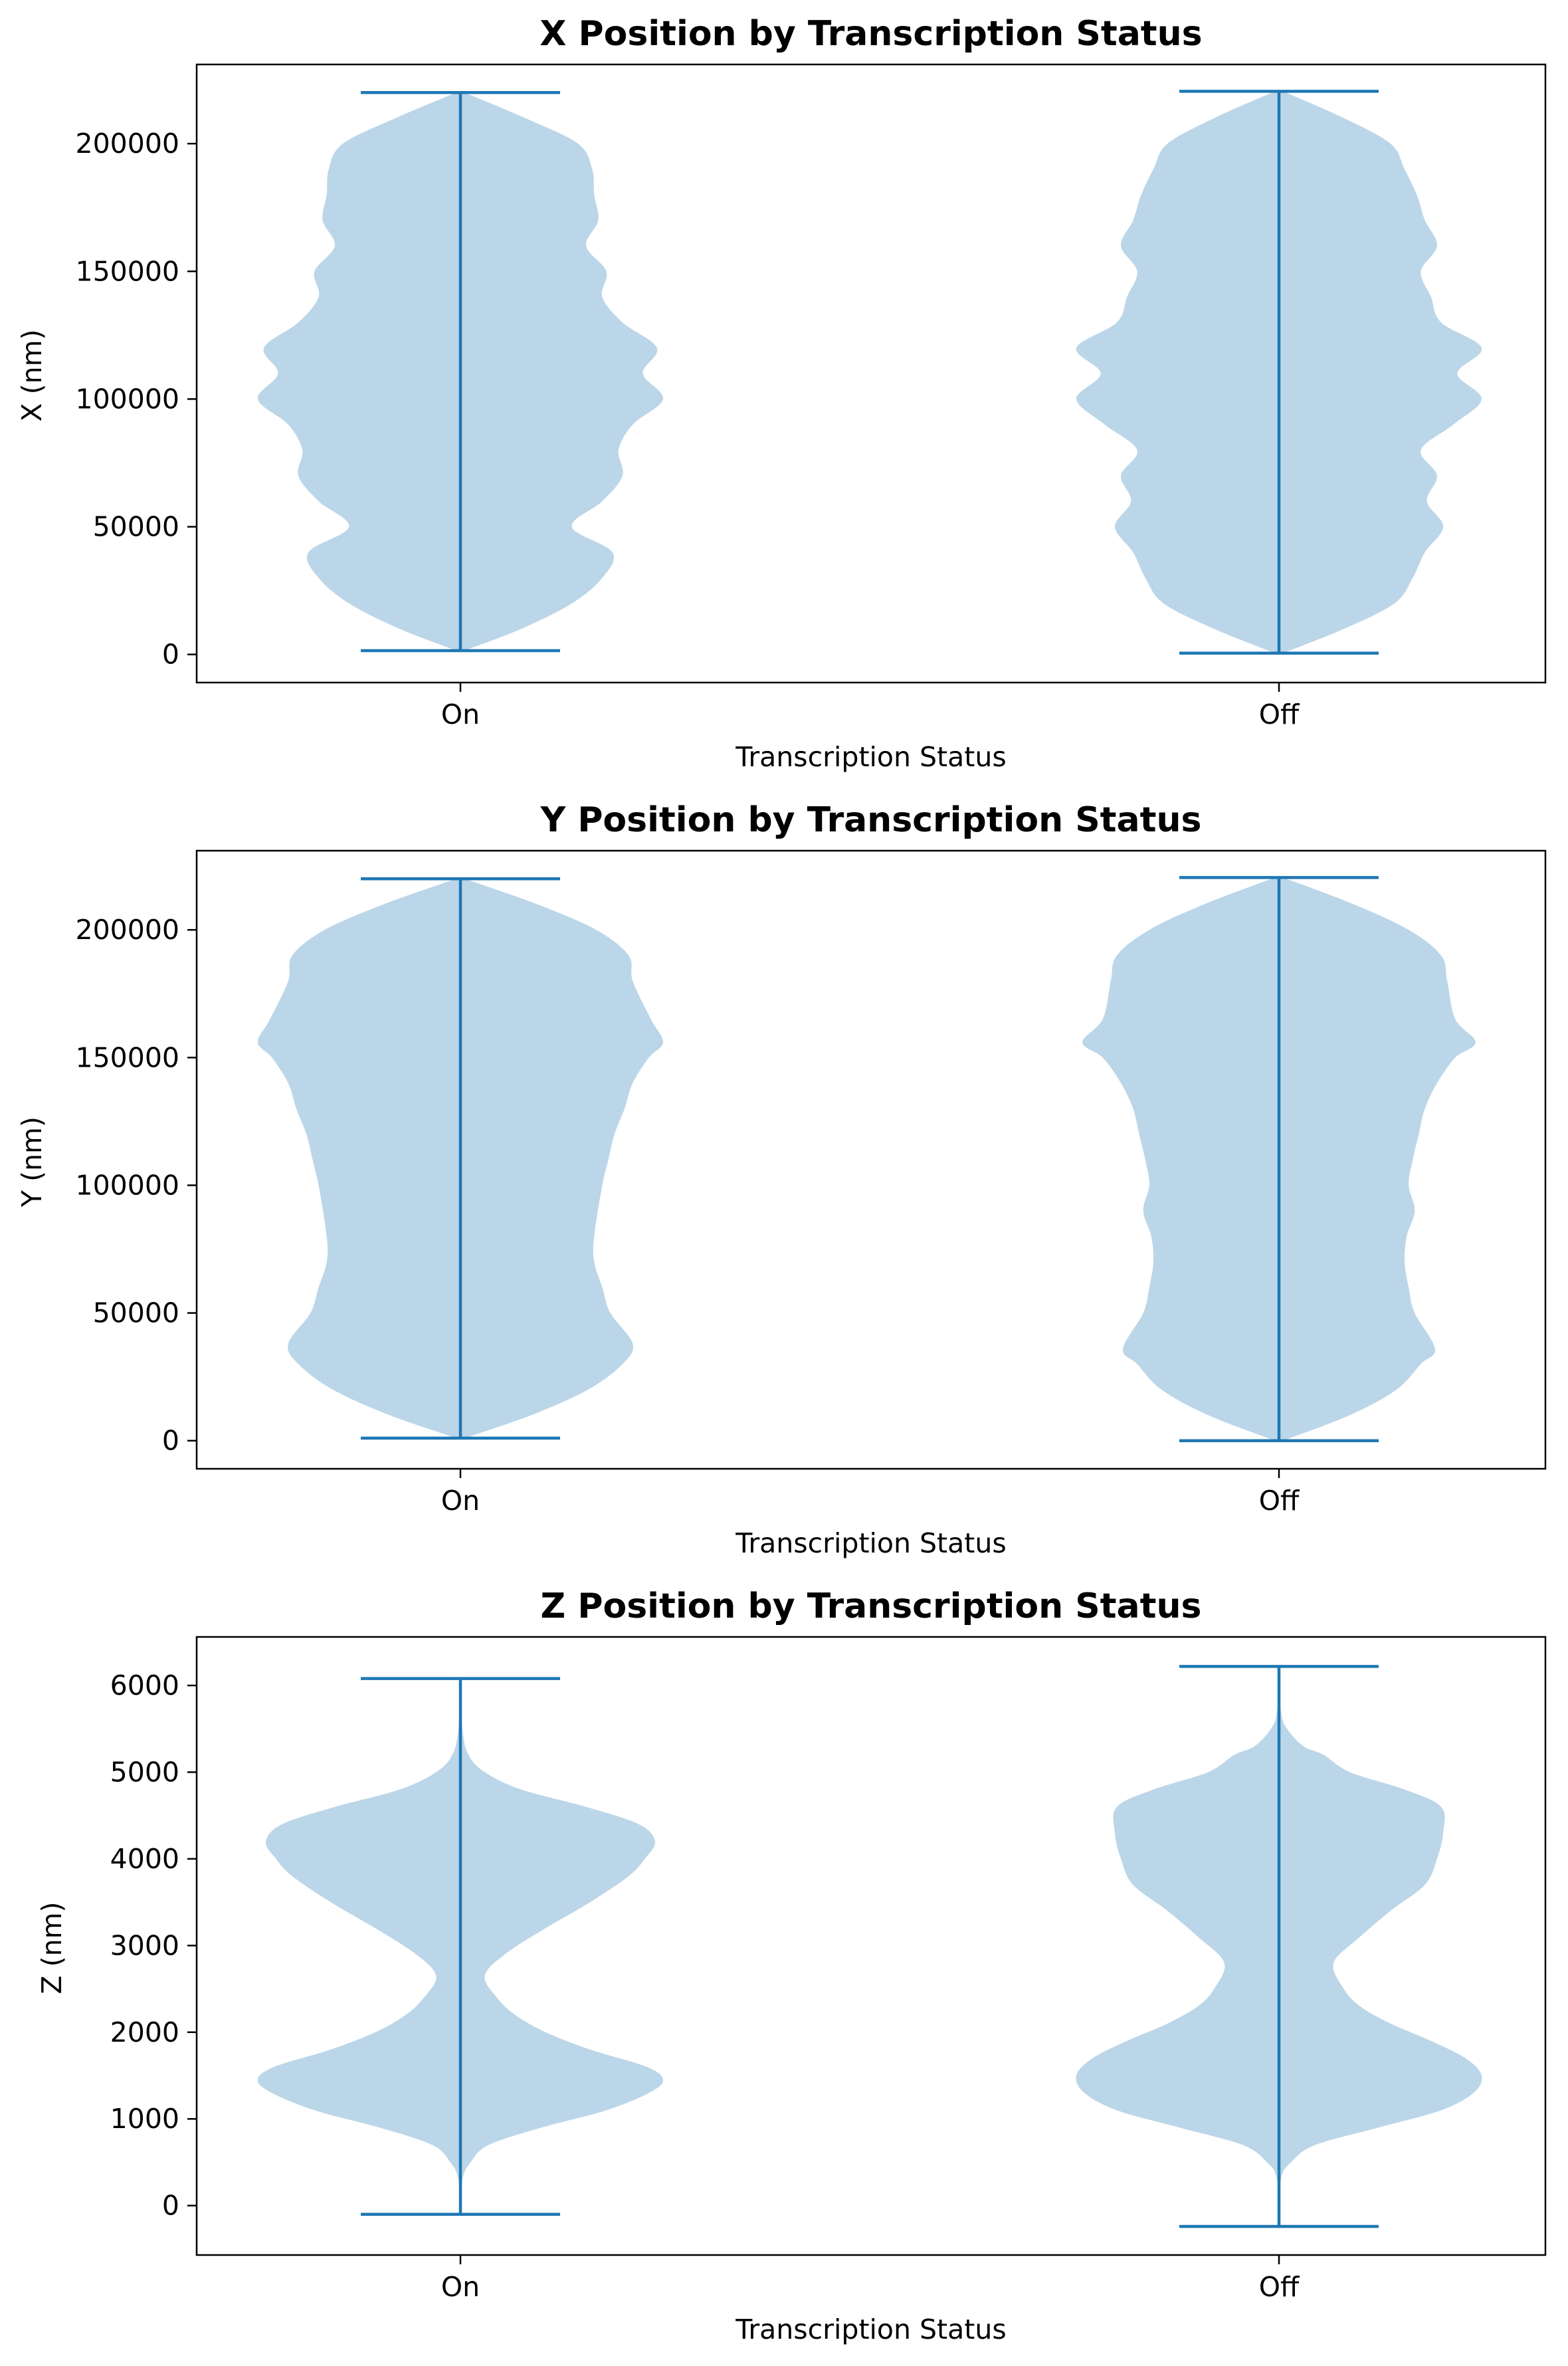 The width and height of the screenshot is (1568, 2366). I want to click on y-axis-label: Y (nm), so click(32, 1162).